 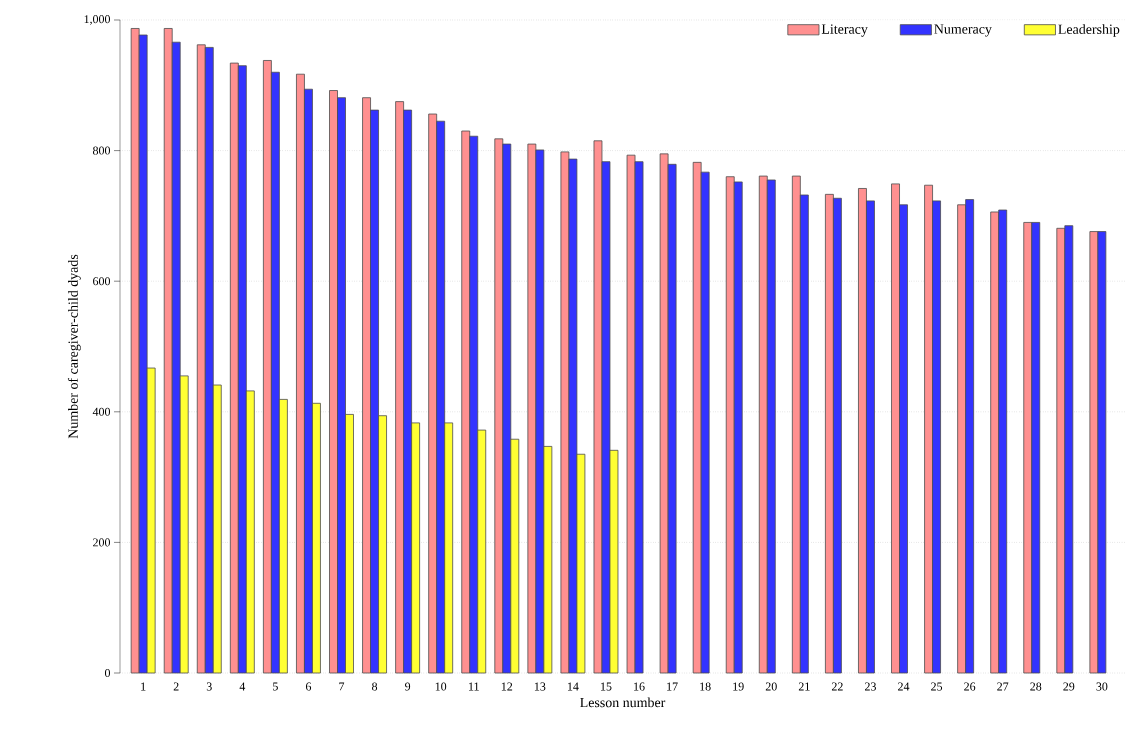 What do you see at coordinates (107, 673) in the screenshot?
I see `y-tick-label: 0` at bounding box center [107, 673].